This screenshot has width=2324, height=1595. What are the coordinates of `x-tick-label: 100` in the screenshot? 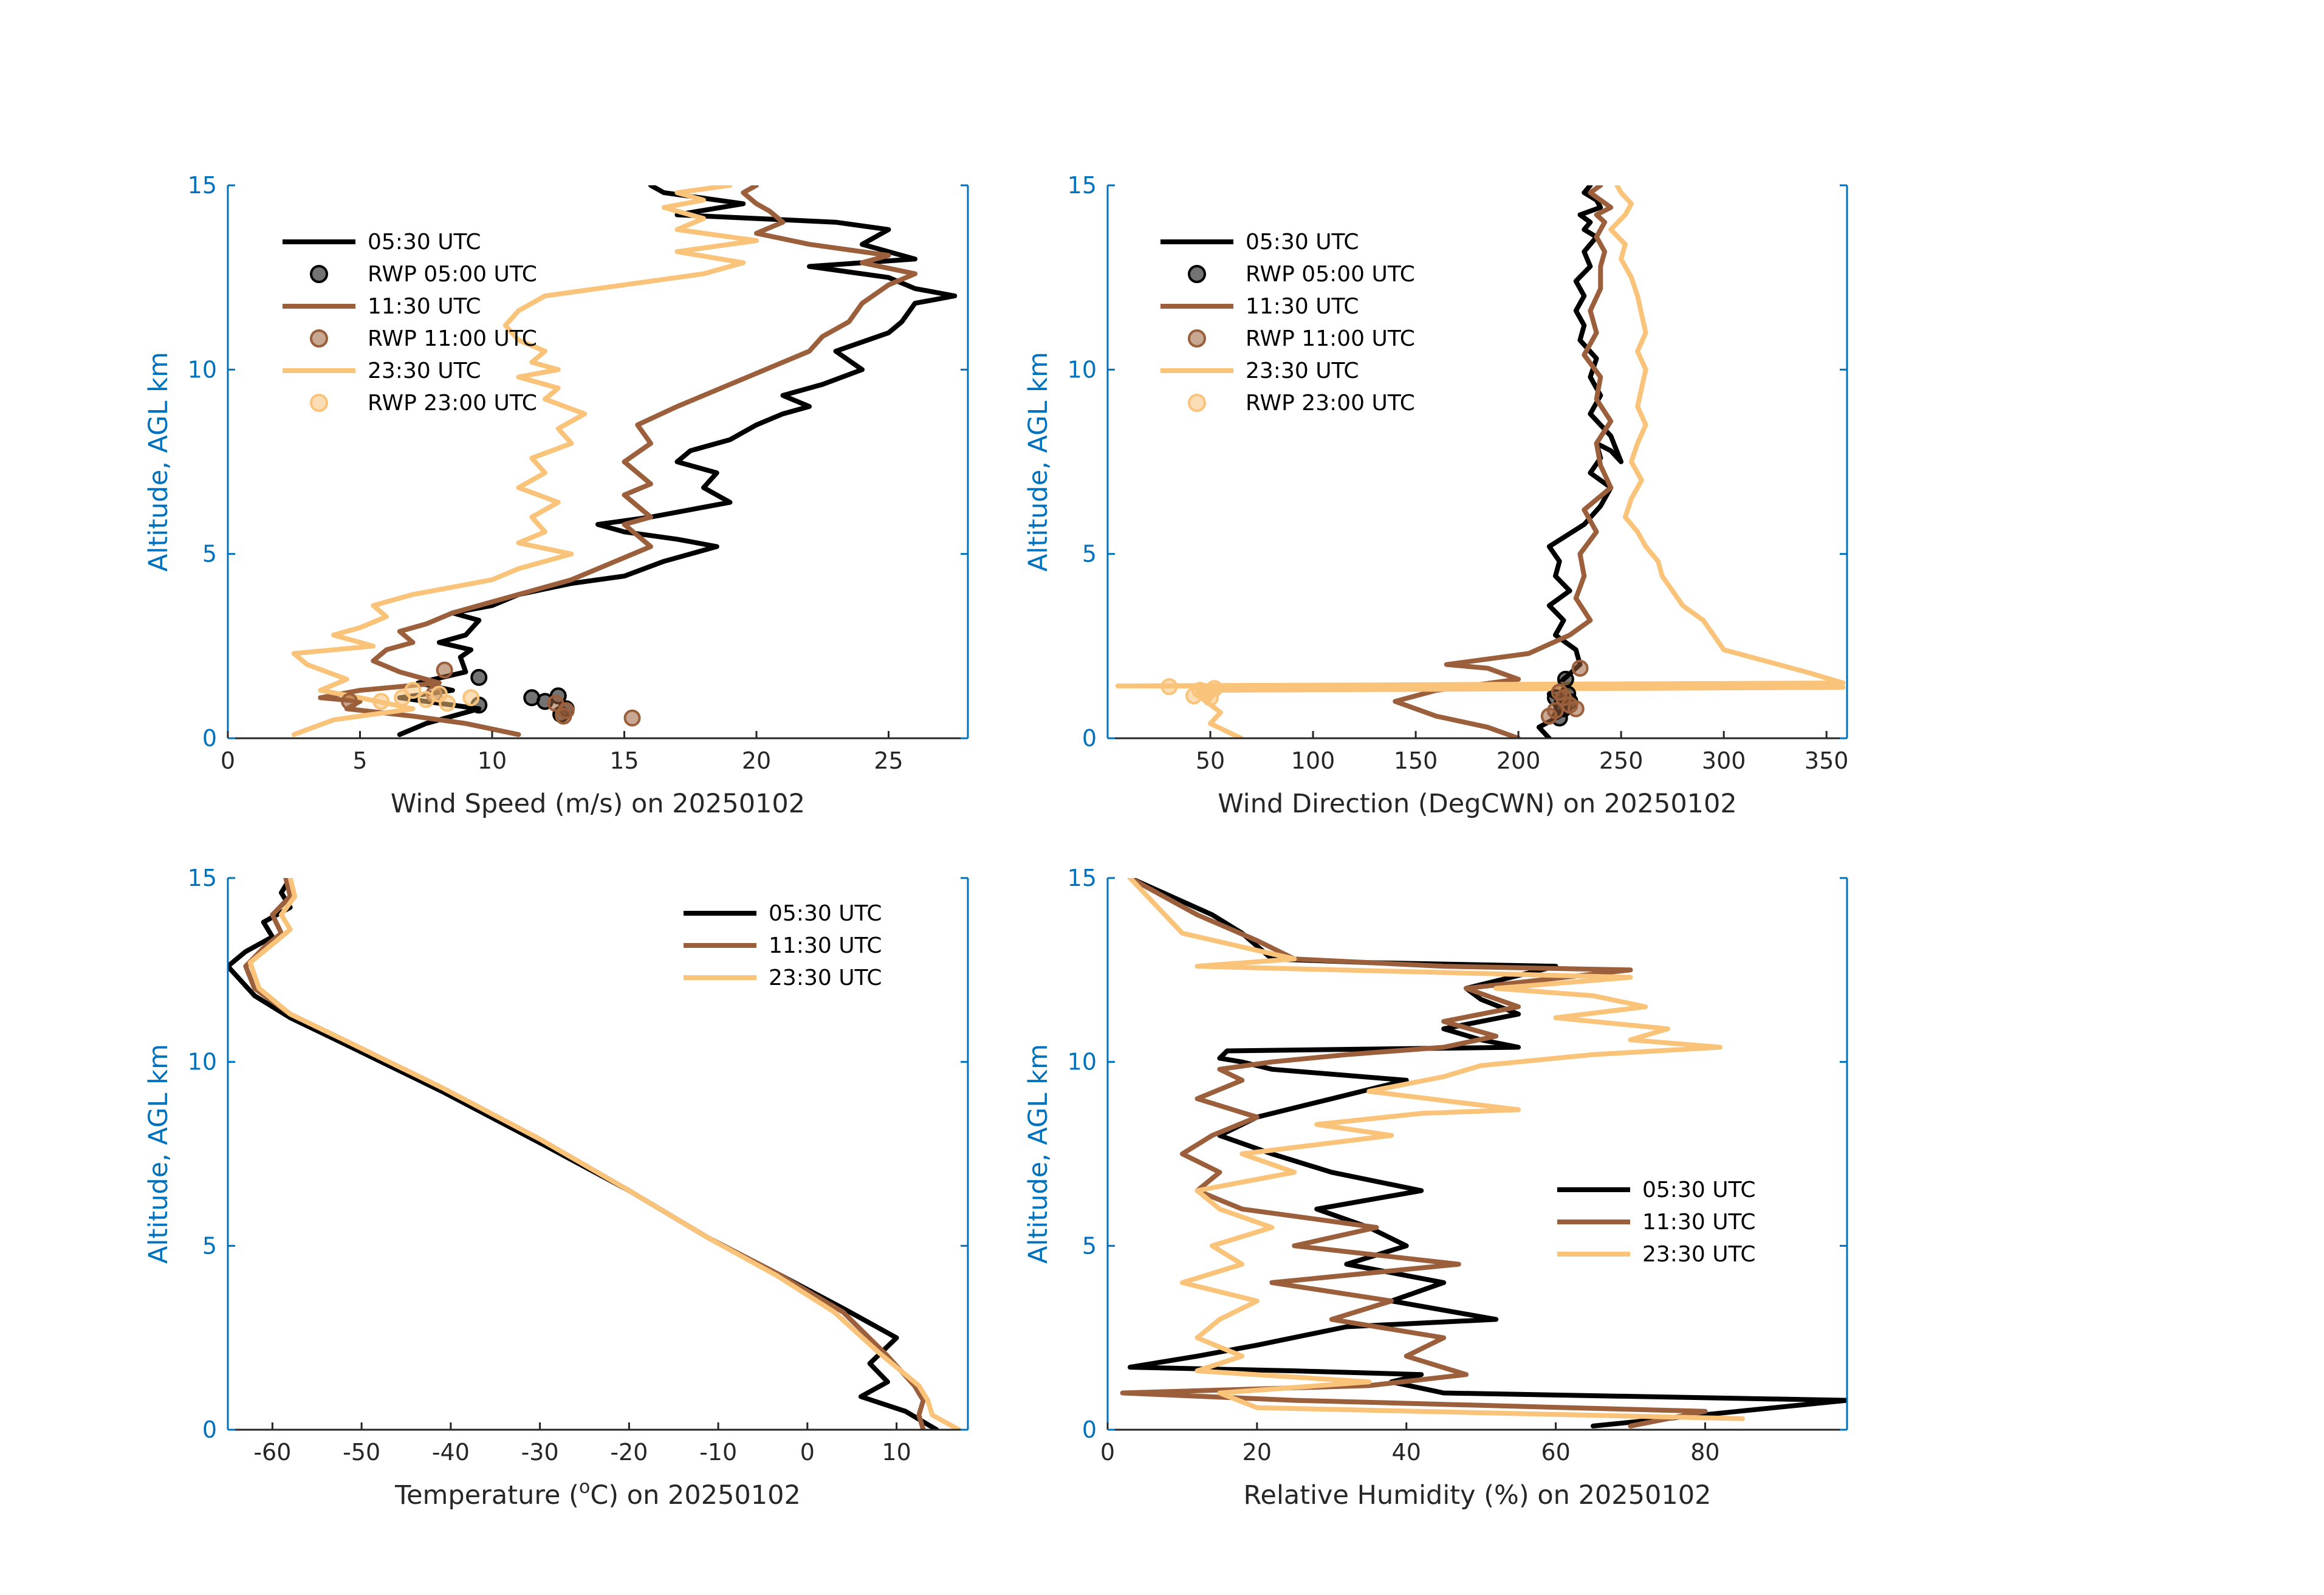 It's located at (1313, 761).